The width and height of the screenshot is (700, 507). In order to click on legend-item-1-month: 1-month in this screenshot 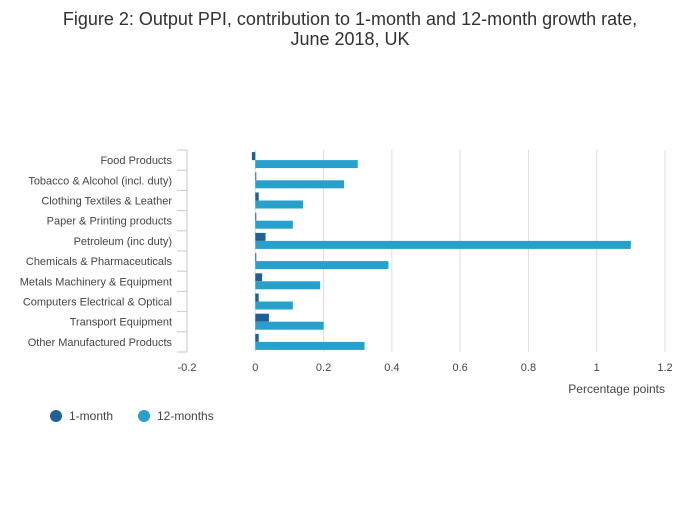, I will do `click(81, 416)`.